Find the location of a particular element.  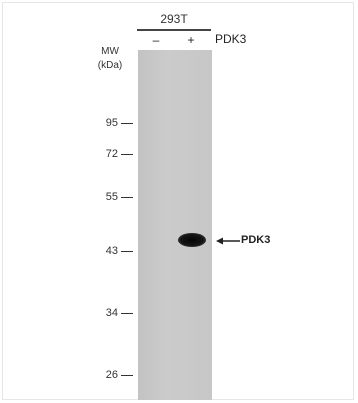

mw-marker-72: 72 is located at coordinates (107, 154).